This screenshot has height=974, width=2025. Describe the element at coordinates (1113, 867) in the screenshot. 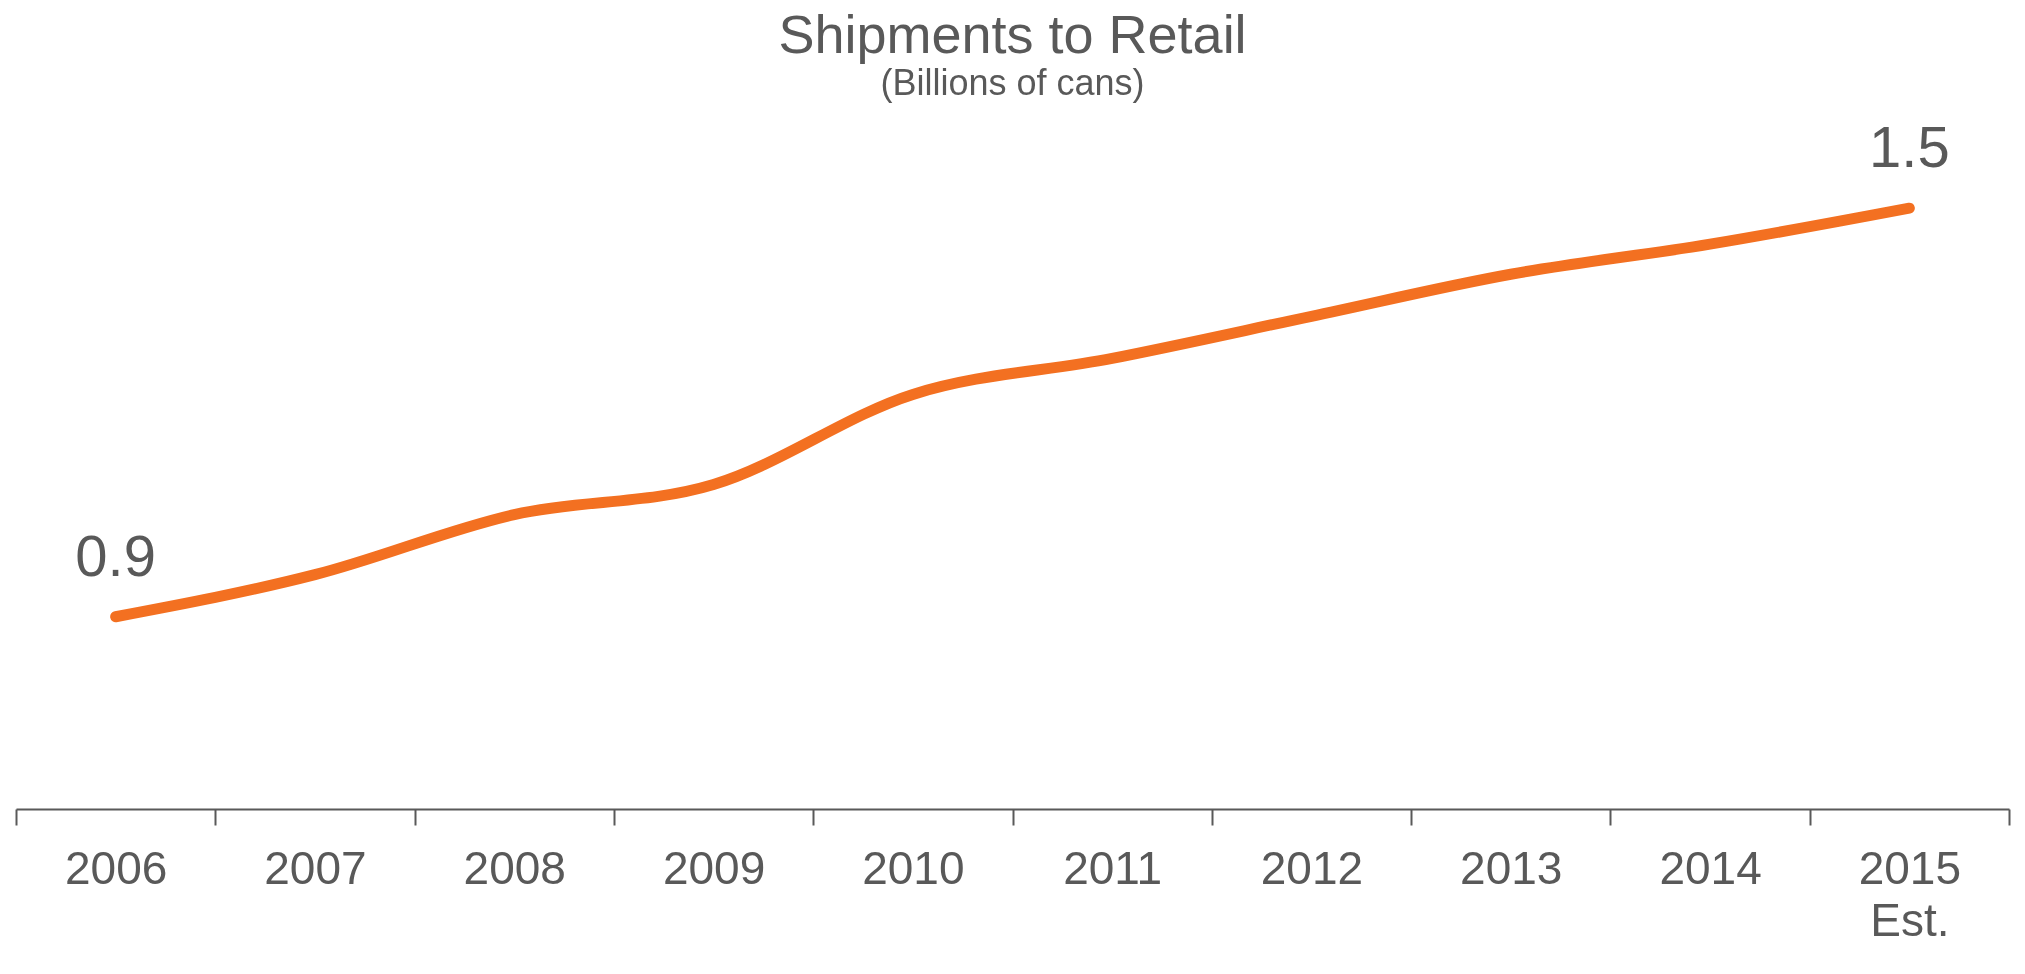

I see `x-tick-label: 2011` at that location.